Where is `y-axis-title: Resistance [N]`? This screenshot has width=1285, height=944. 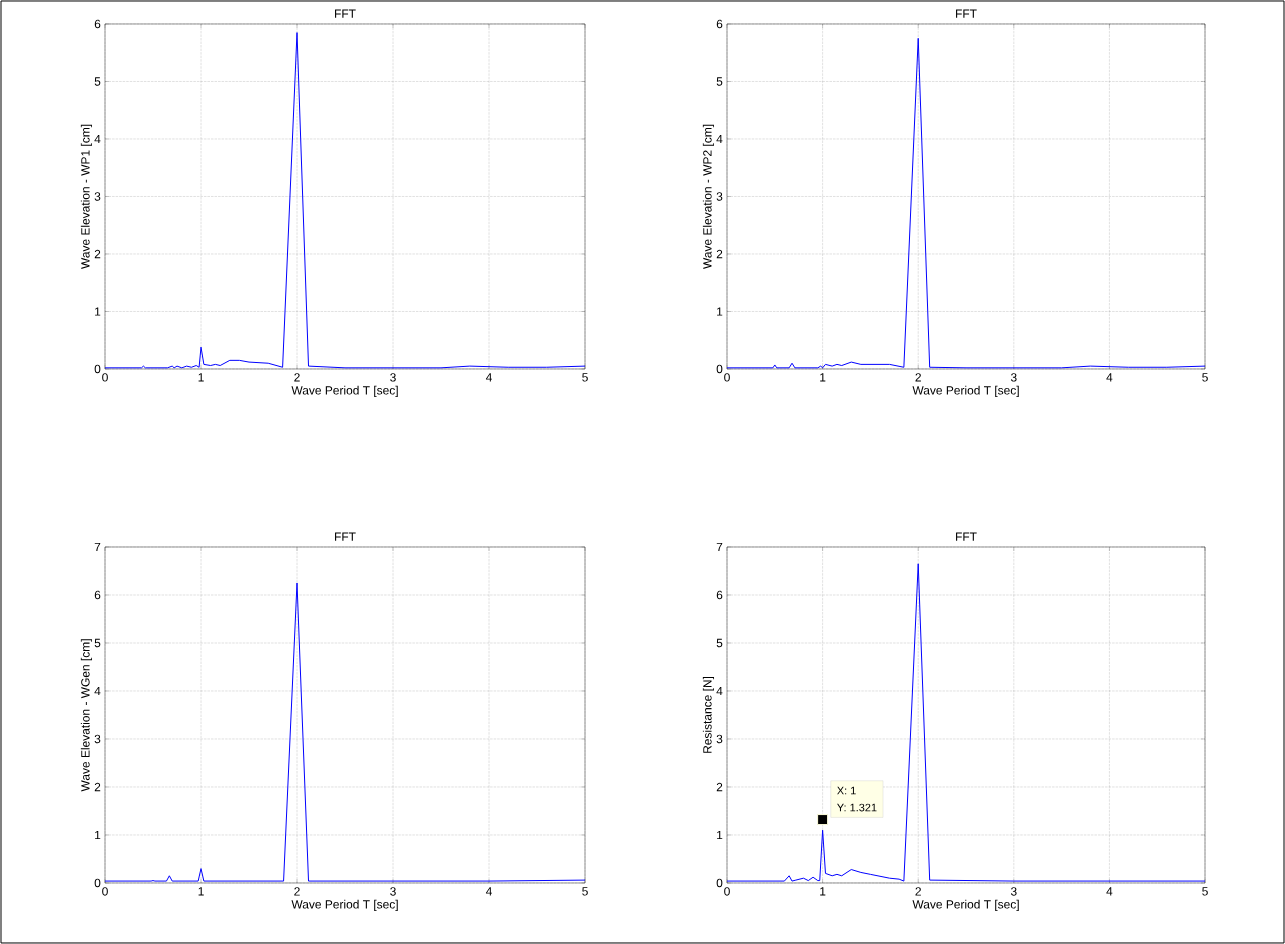
y-axis-title: Resistance [N] is located at coordinates (708, 714).